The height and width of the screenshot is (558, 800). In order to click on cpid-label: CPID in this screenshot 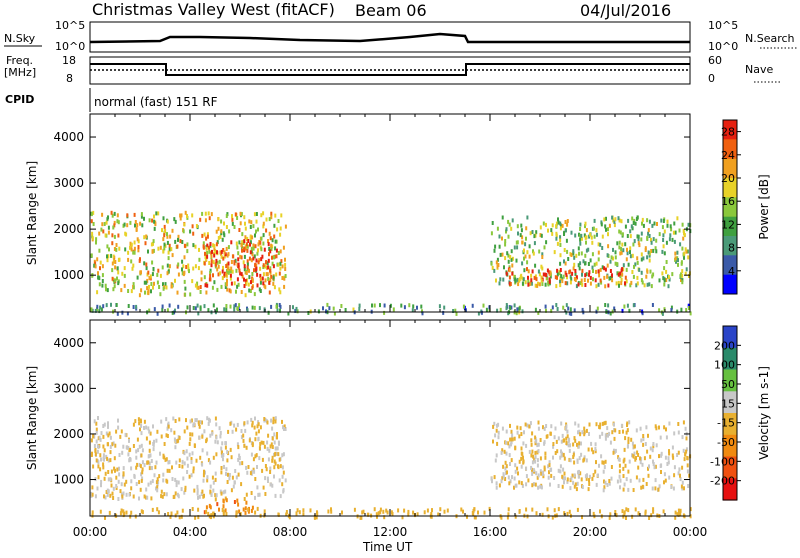, I will do `click(19, 99)`.